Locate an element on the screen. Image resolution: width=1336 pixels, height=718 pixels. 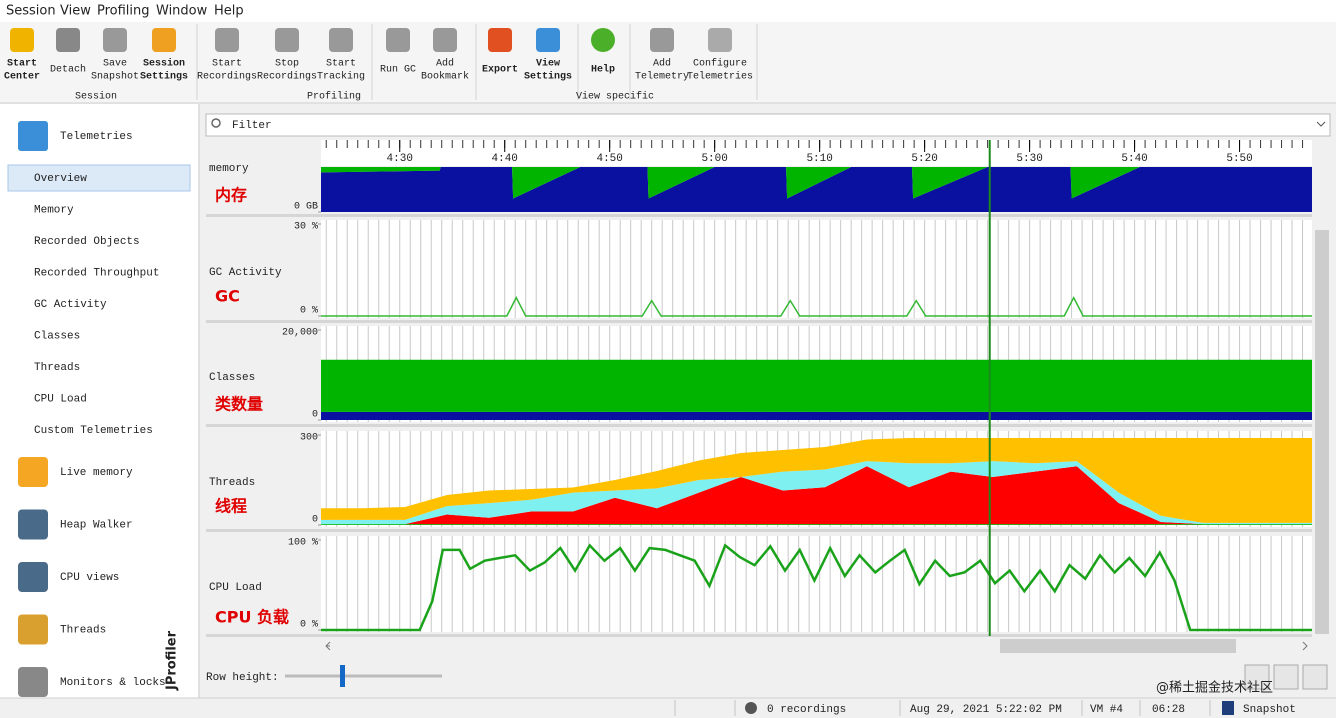
sidebar-item: CPU Load is located at coordinates (60, 399).